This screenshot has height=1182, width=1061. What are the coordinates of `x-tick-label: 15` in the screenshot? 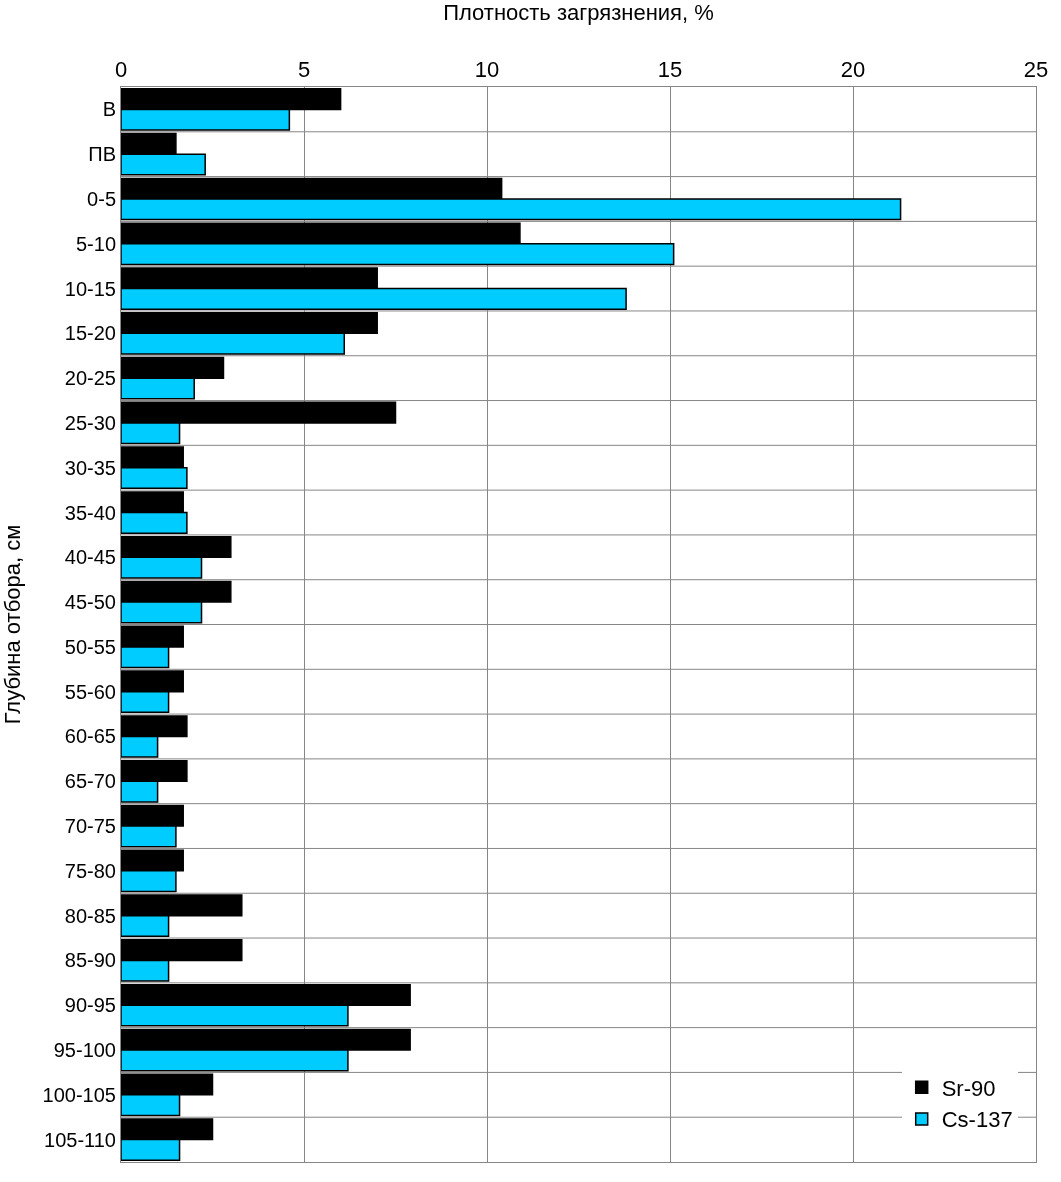 It's located at (670, 70).